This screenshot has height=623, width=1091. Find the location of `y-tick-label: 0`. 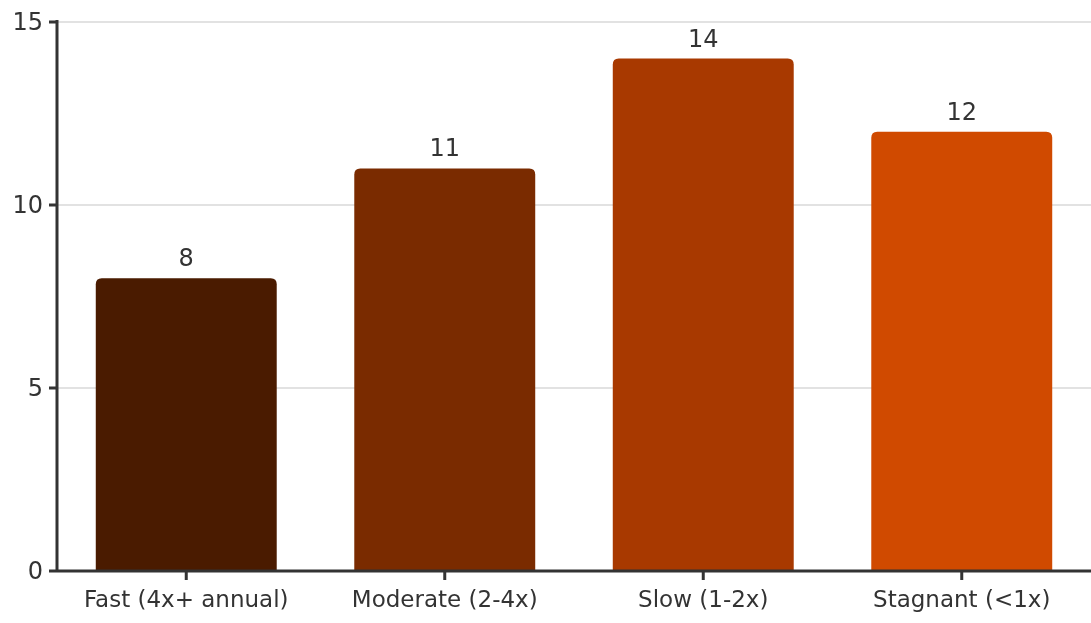

y-tick-label: 0 is located at coordinates (35, 571).